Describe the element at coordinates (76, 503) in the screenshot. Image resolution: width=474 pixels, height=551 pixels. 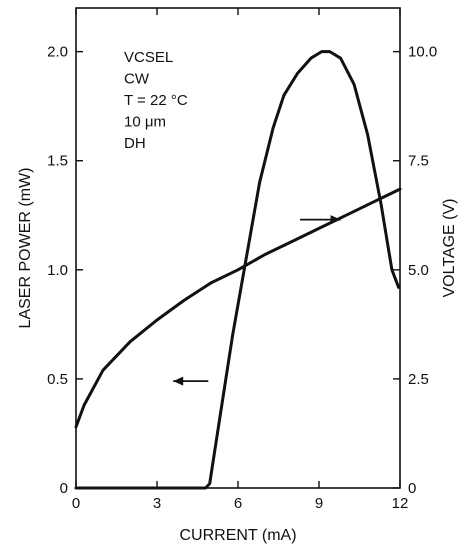
I see `x-tick-label: 0` at that location.